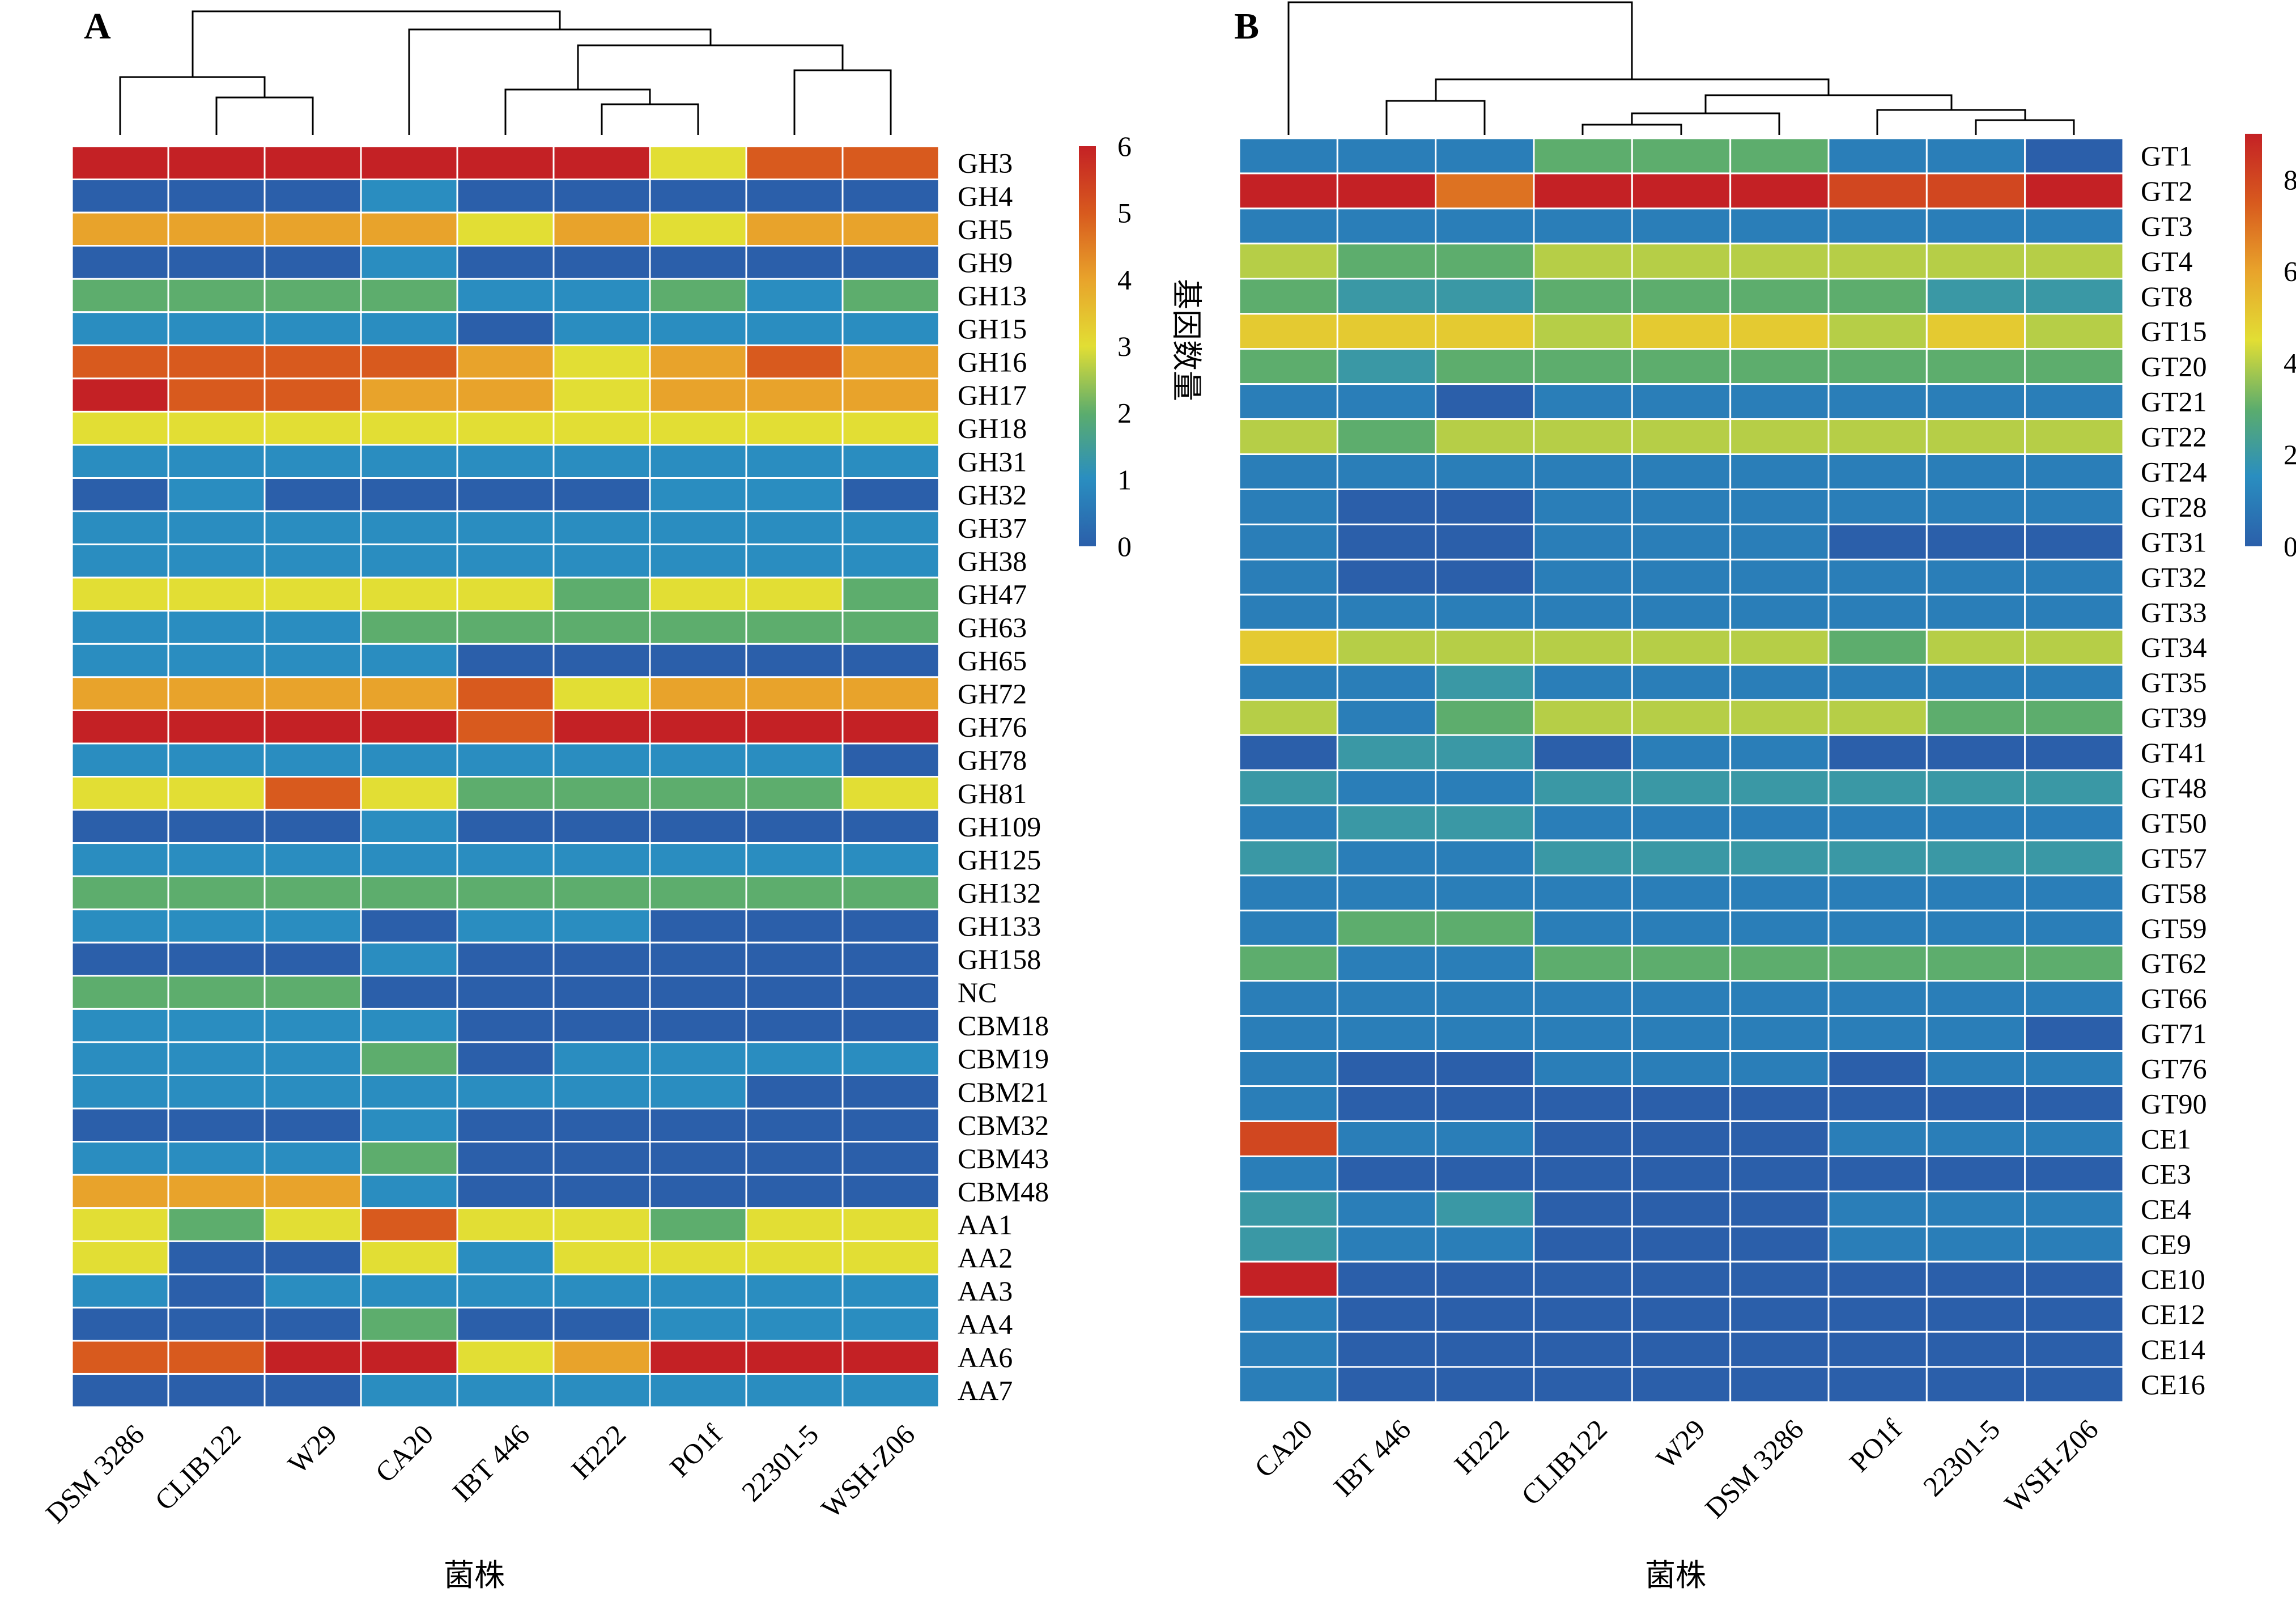  What do you see at coordinates (1877, 191) in the screenshot?
I see `heatmap-cell-gt2-po1f` at bounding box center [1877, 191].